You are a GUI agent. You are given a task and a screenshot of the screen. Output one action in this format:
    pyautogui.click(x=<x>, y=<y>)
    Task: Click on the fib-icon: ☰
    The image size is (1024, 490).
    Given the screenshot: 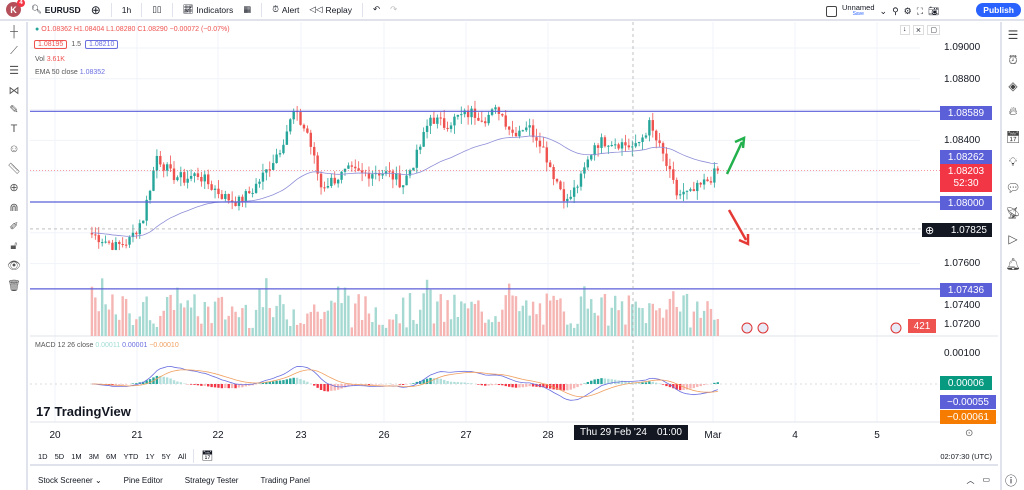 What is the action you would take?
    pyautogui.click(x=14, y=71)
    